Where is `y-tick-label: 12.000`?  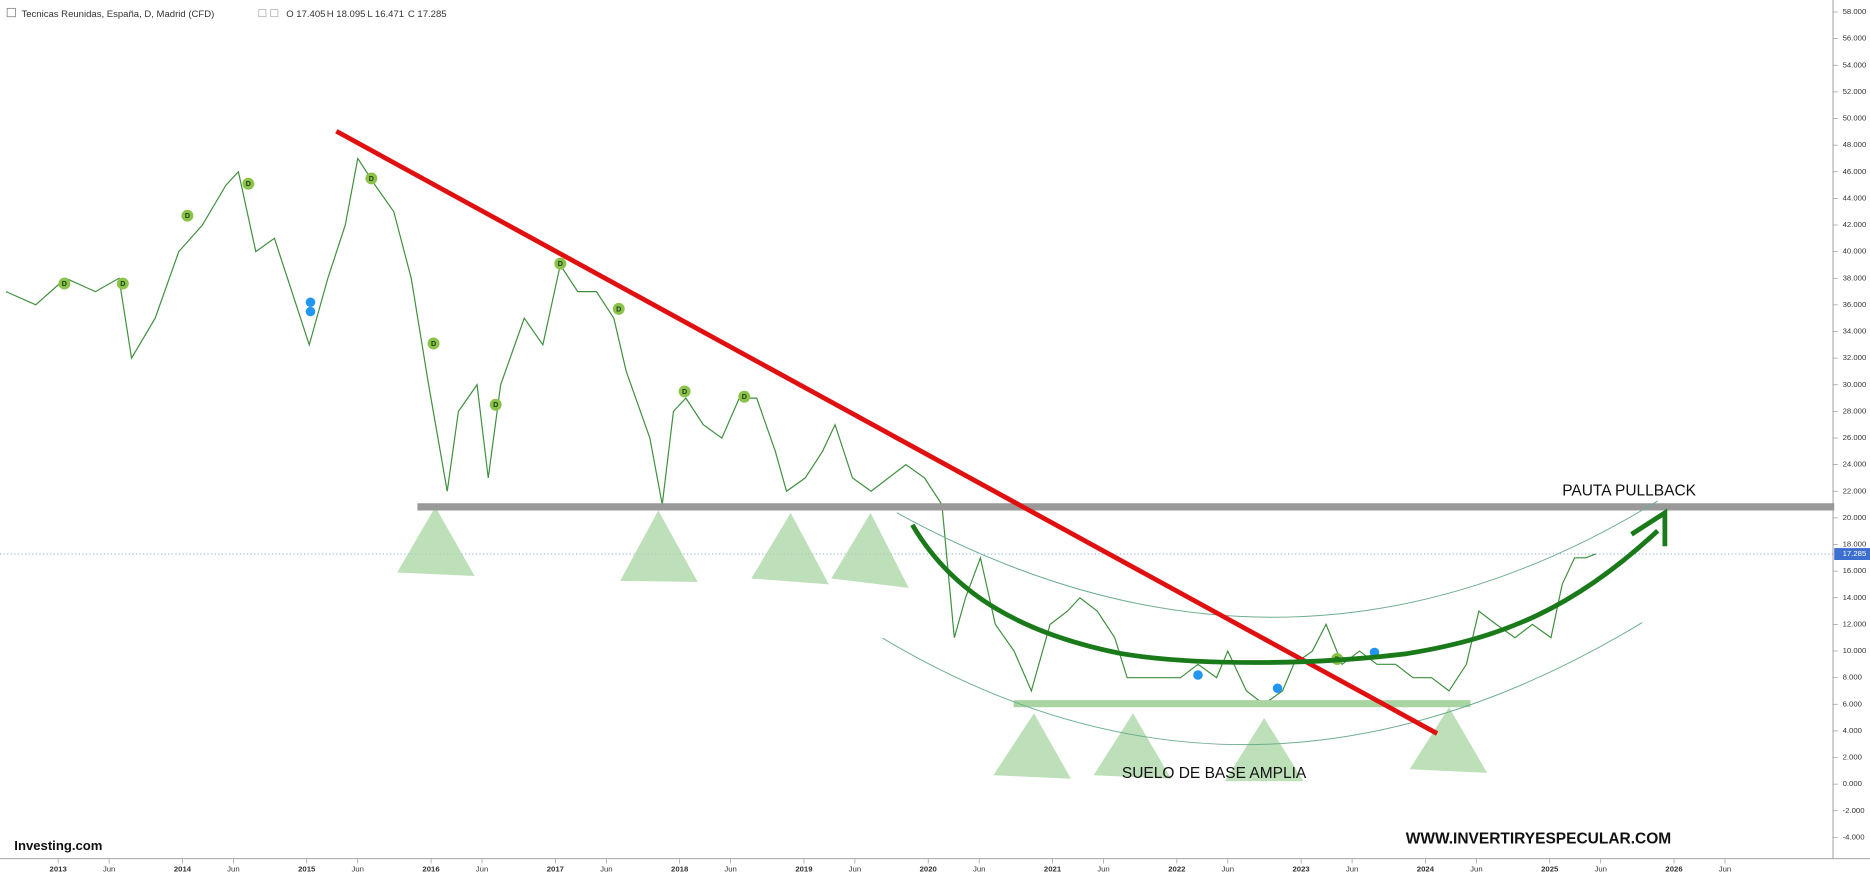
y-tick-label: 12.000 is located at coordinates (1855, 623).